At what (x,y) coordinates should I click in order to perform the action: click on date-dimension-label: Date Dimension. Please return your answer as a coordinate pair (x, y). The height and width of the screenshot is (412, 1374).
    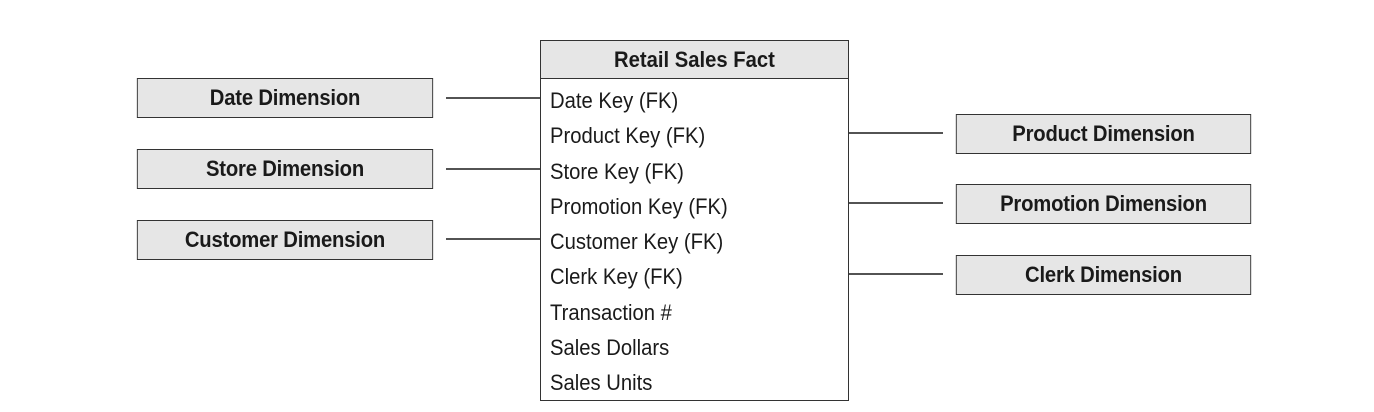
    Looking at the image, I should click on (285, 97).